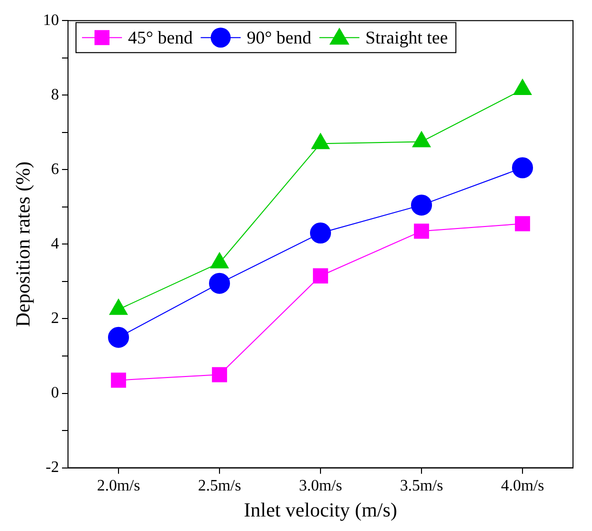  I want to click on y-tick-label: 10, so click(51, 20).